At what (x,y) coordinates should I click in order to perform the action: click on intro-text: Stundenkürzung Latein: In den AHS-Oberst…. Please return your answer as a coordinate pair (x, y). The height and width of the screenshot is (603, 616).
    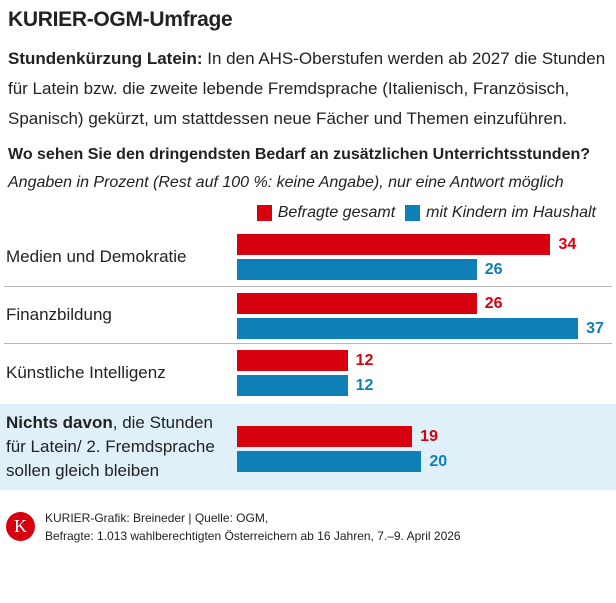
    Looking at the image, I should click on (308, 89).